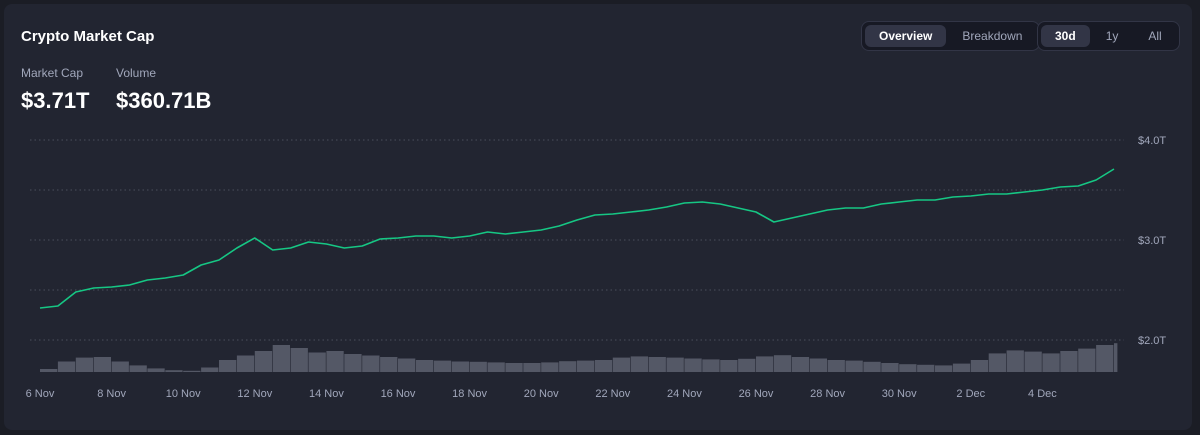 This screenshot has height=435, width=1200. Describe the element at coordinates (1152, 341) in the screenshot. I see `y-tick-label: $2.0T` at that location.